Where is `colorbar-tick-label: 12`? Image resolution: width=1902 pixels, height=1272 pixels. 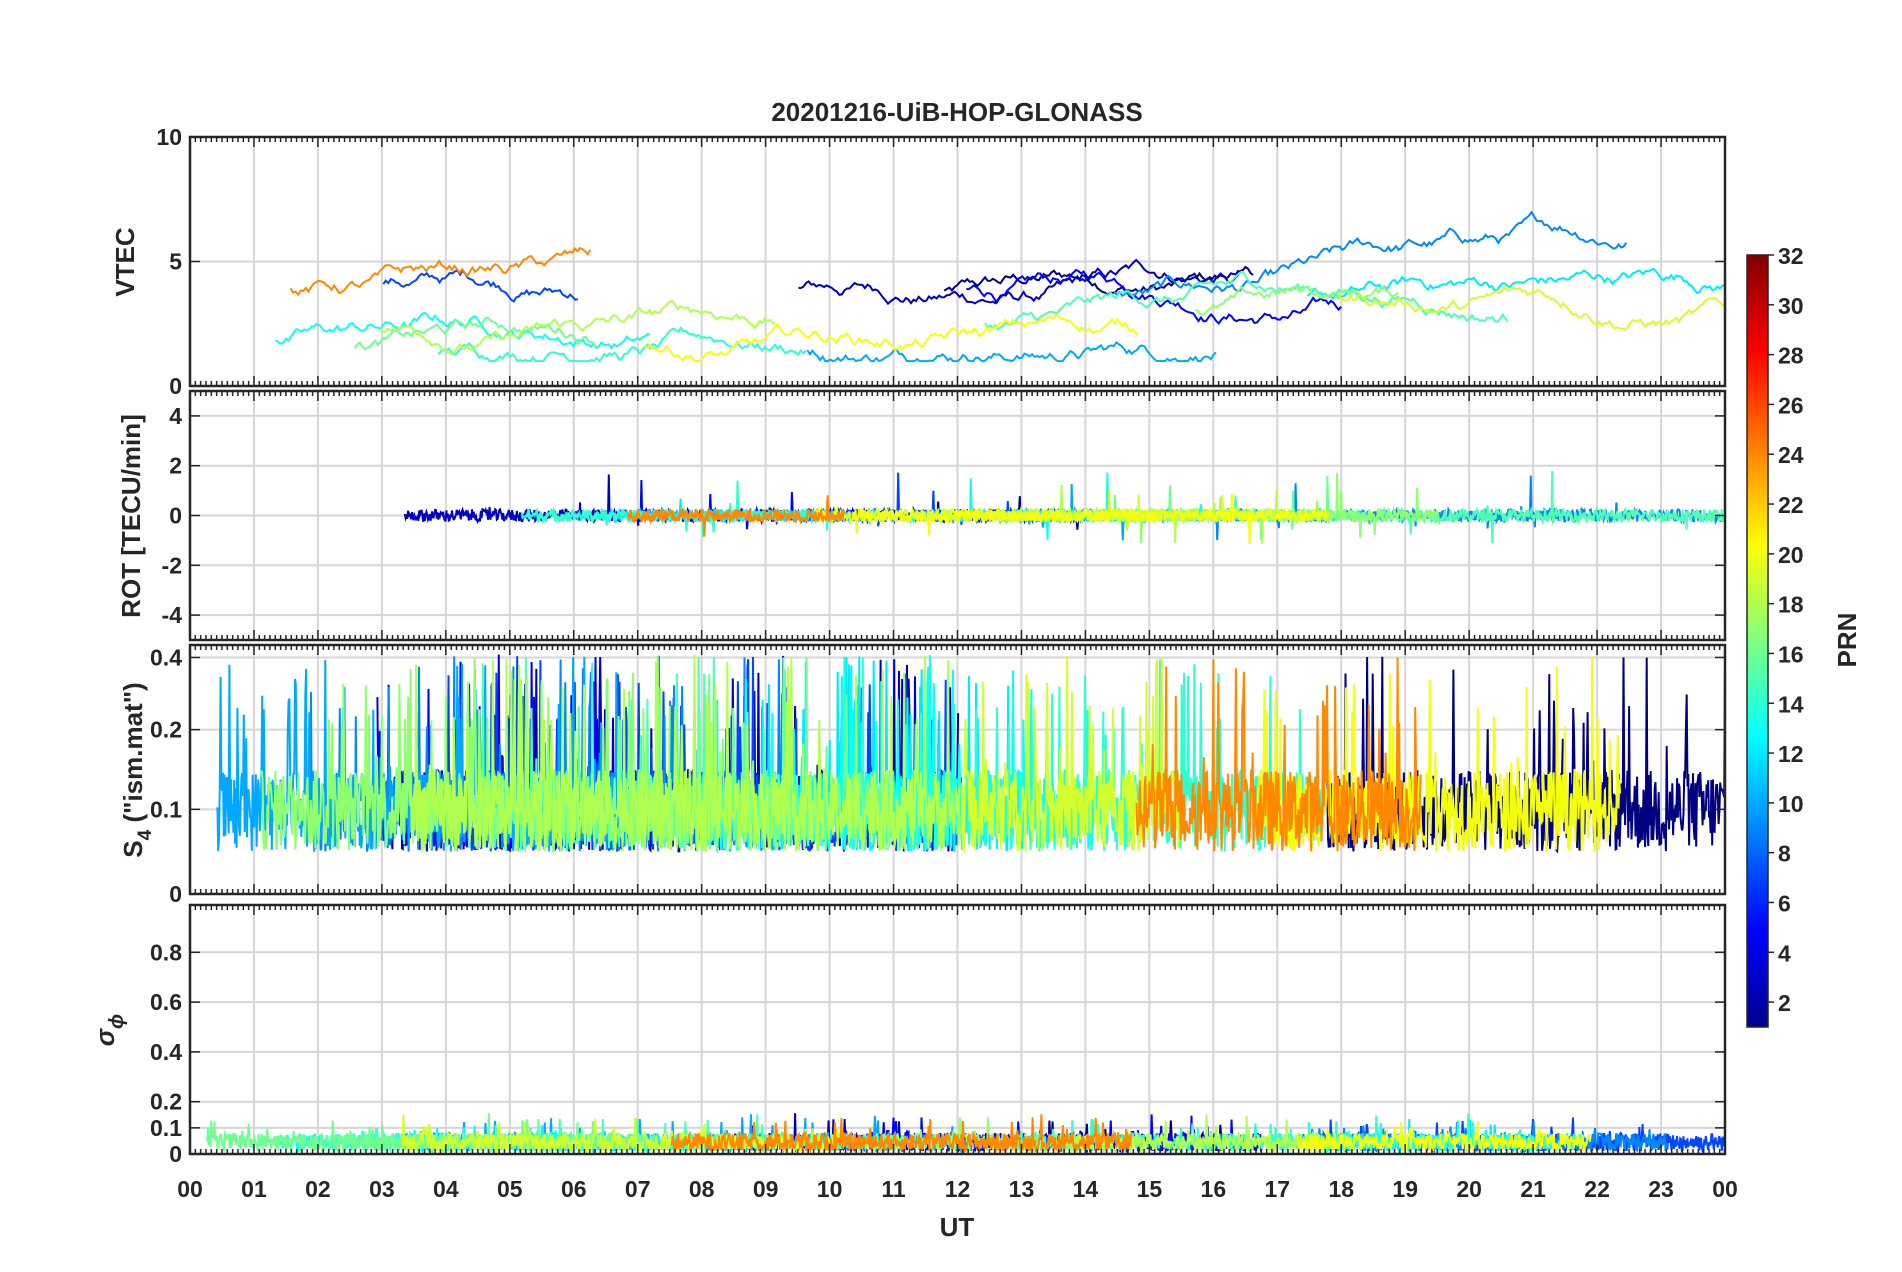 colorbar-tick-label: 12 is located at coordinates (1791, 754).